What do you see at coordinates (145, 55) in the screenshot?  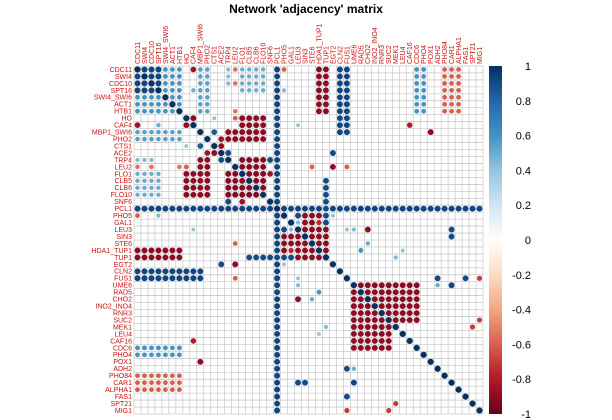 I see `column-label: SWI4` at bounding box center [145, 55].